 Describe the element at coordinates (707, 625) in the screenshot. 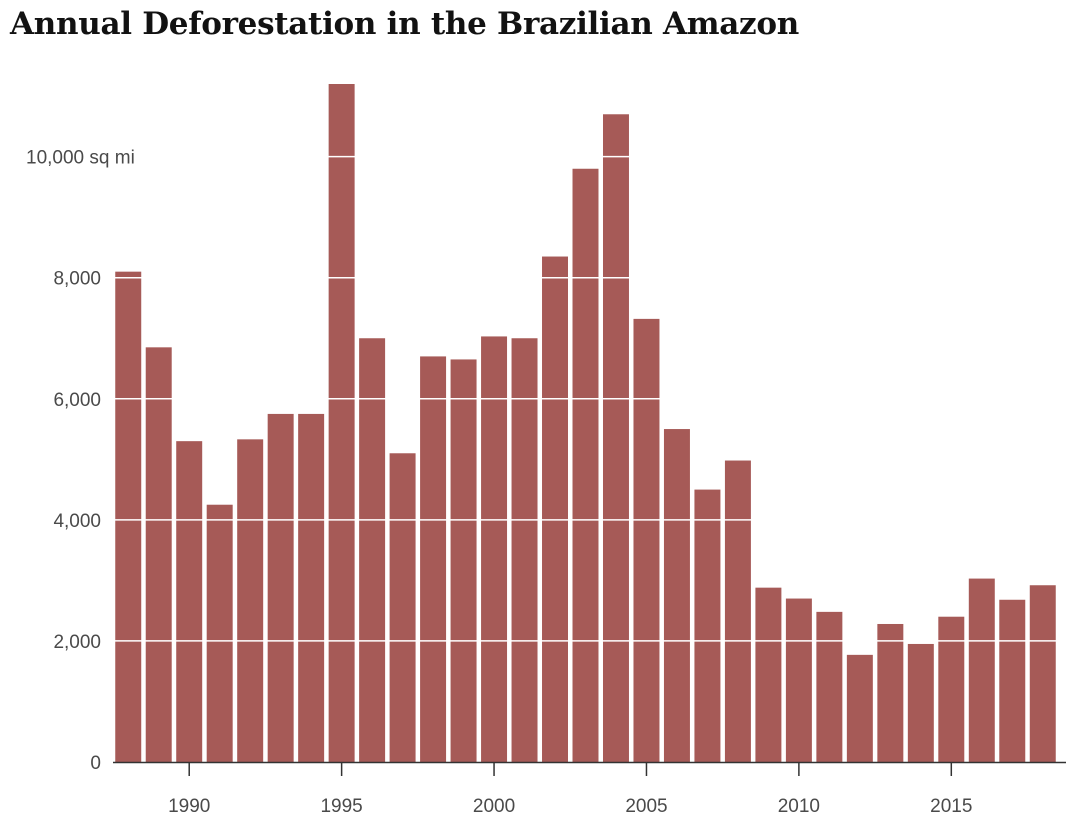

I see `bar-2007` at that location.